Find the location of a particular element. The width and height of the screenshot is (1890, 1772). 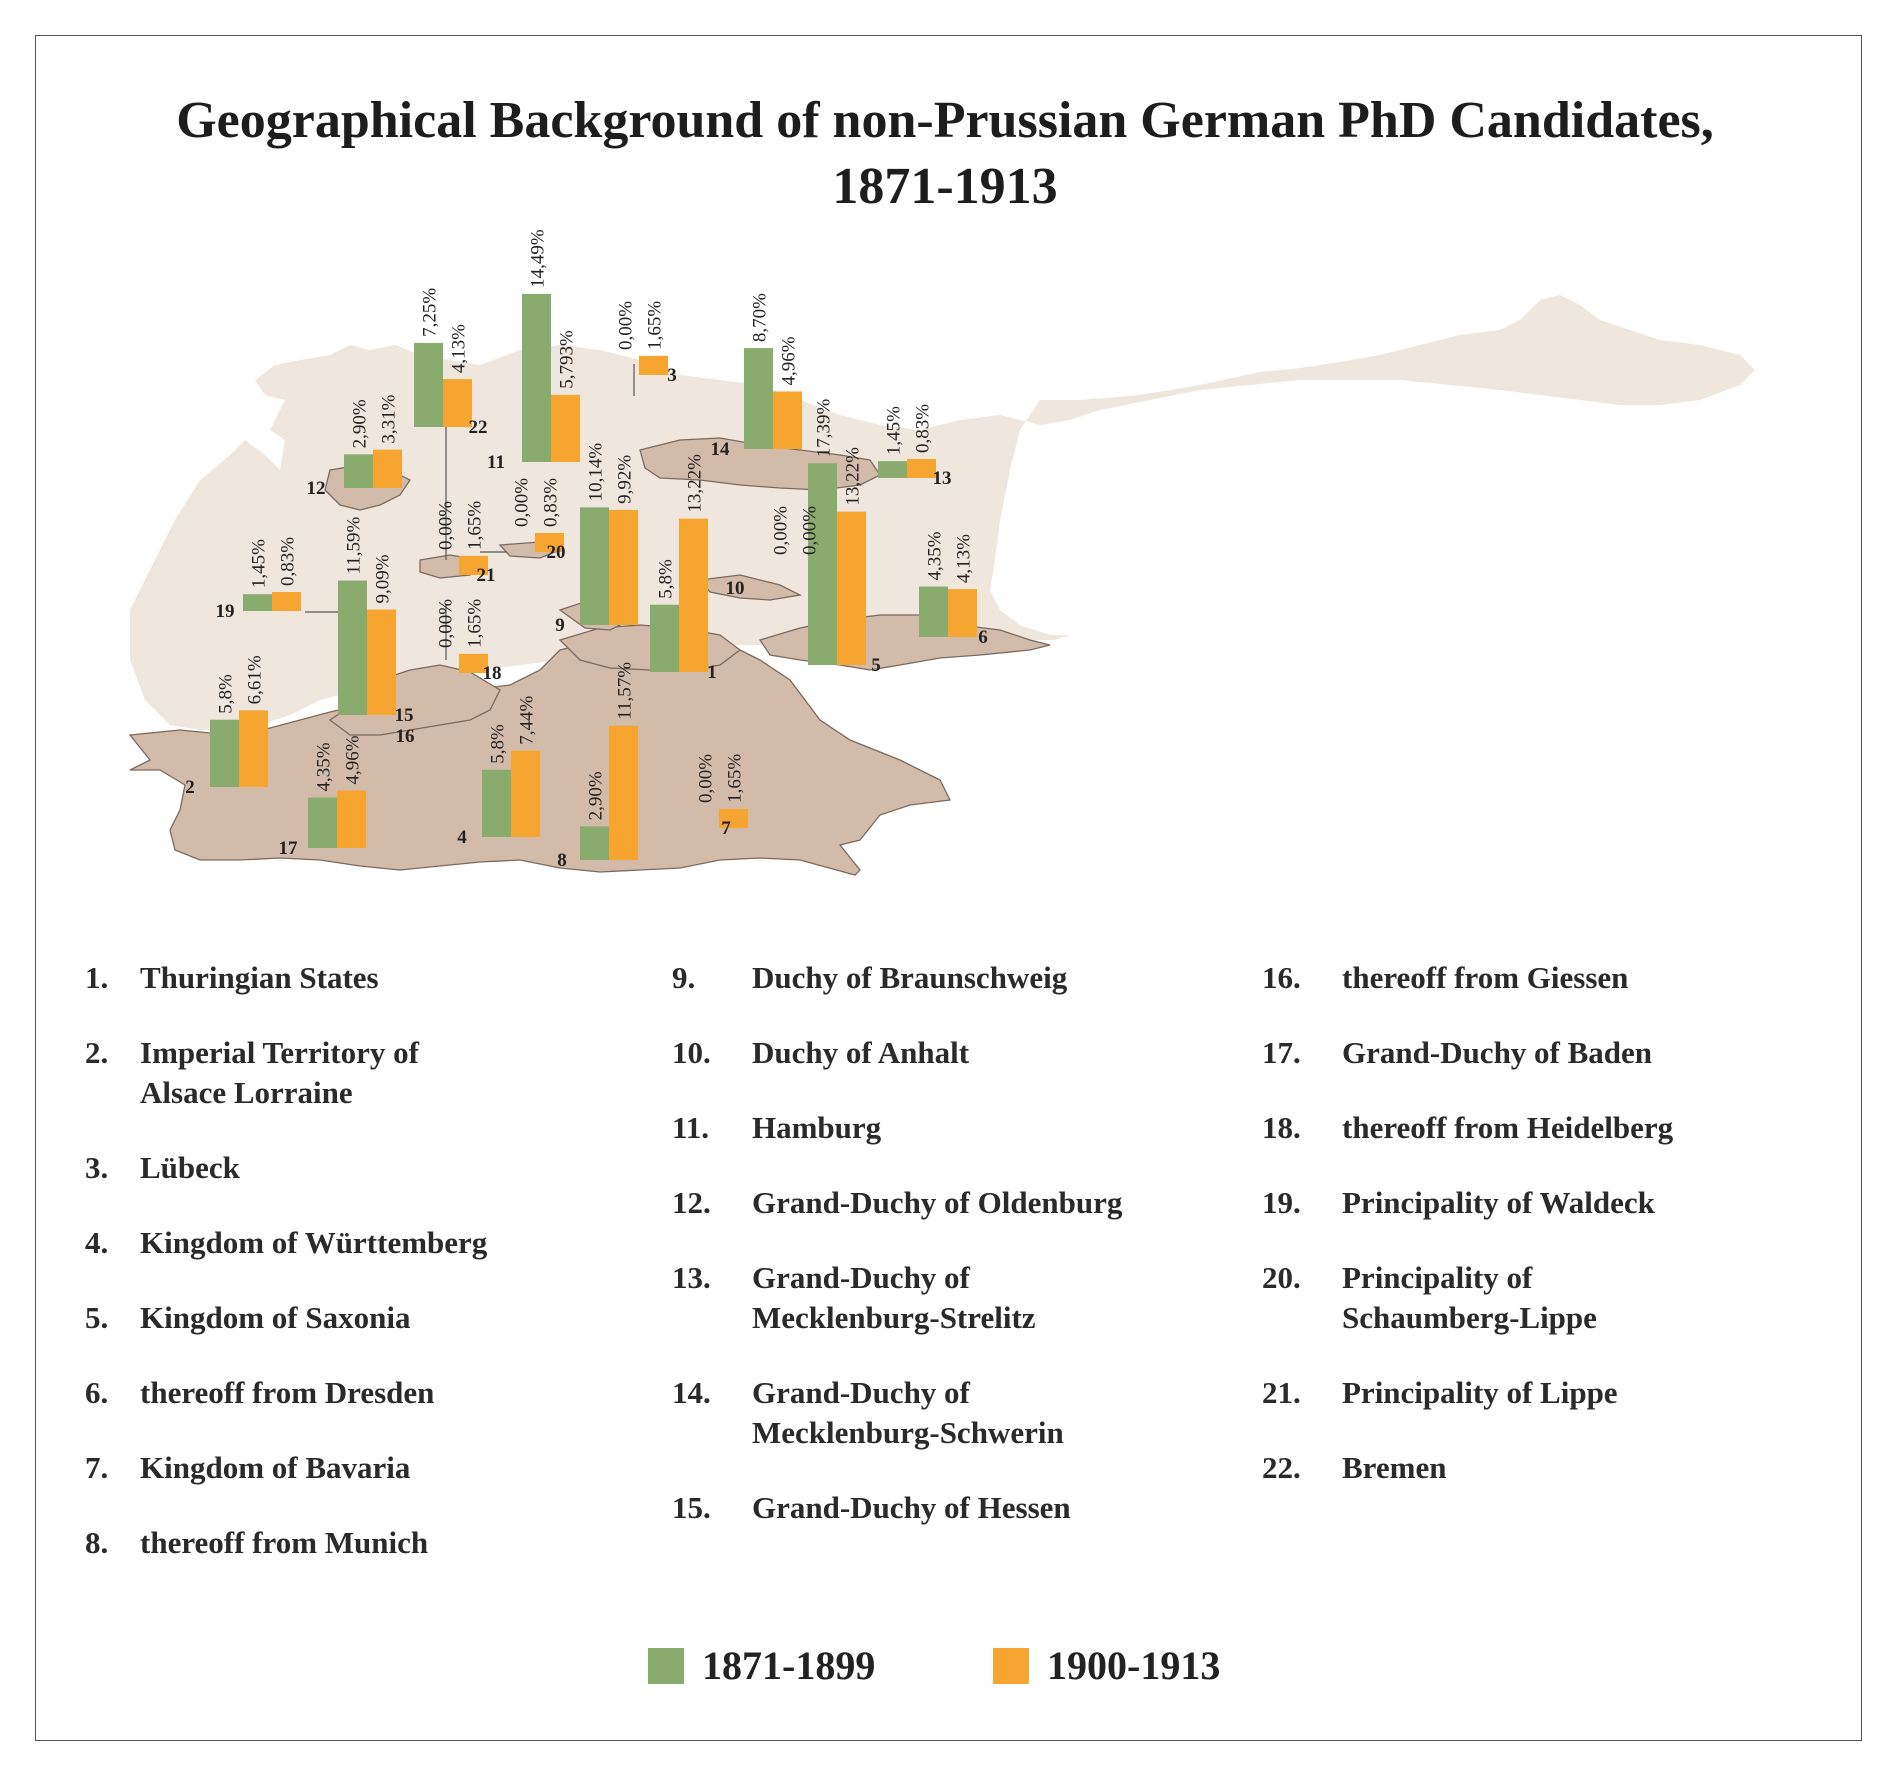

bar-group-17: 4,35% 4,96% 17 is located at coordinates (322, 797).